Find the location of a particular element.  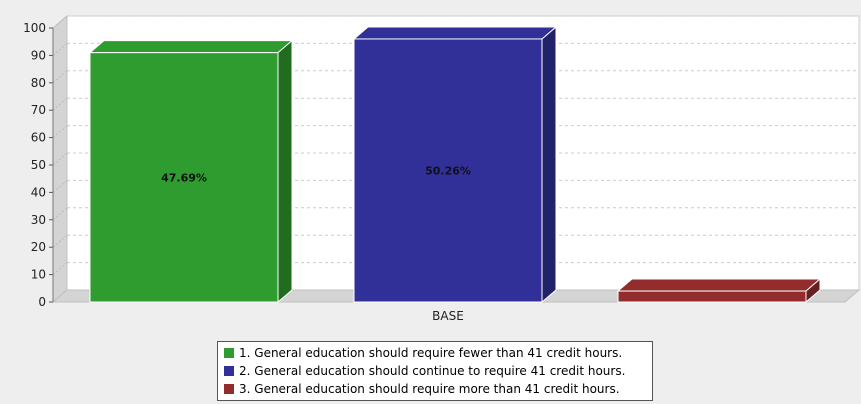

y-tick-label: 100 is located at coordinates (34, 28).